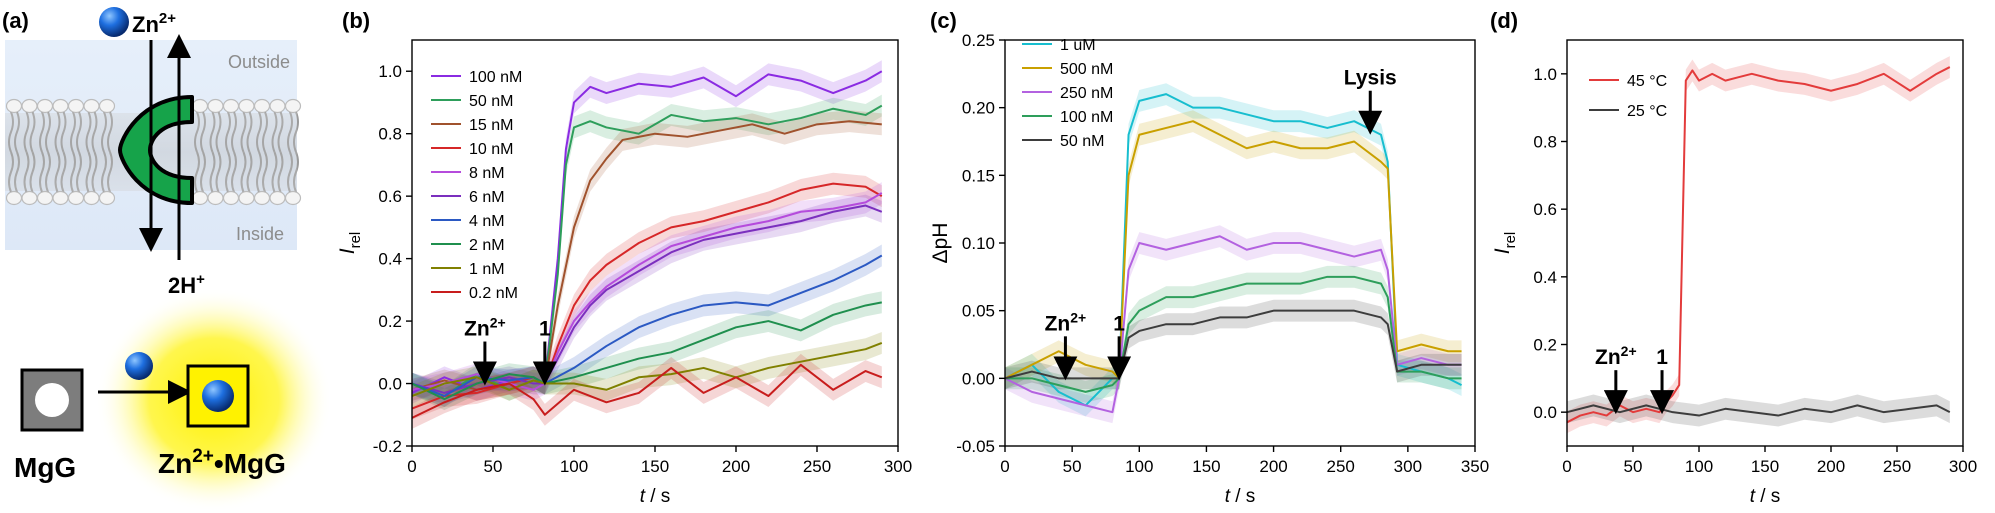  I want to click on panel-label: (d), so click(1504, 20).